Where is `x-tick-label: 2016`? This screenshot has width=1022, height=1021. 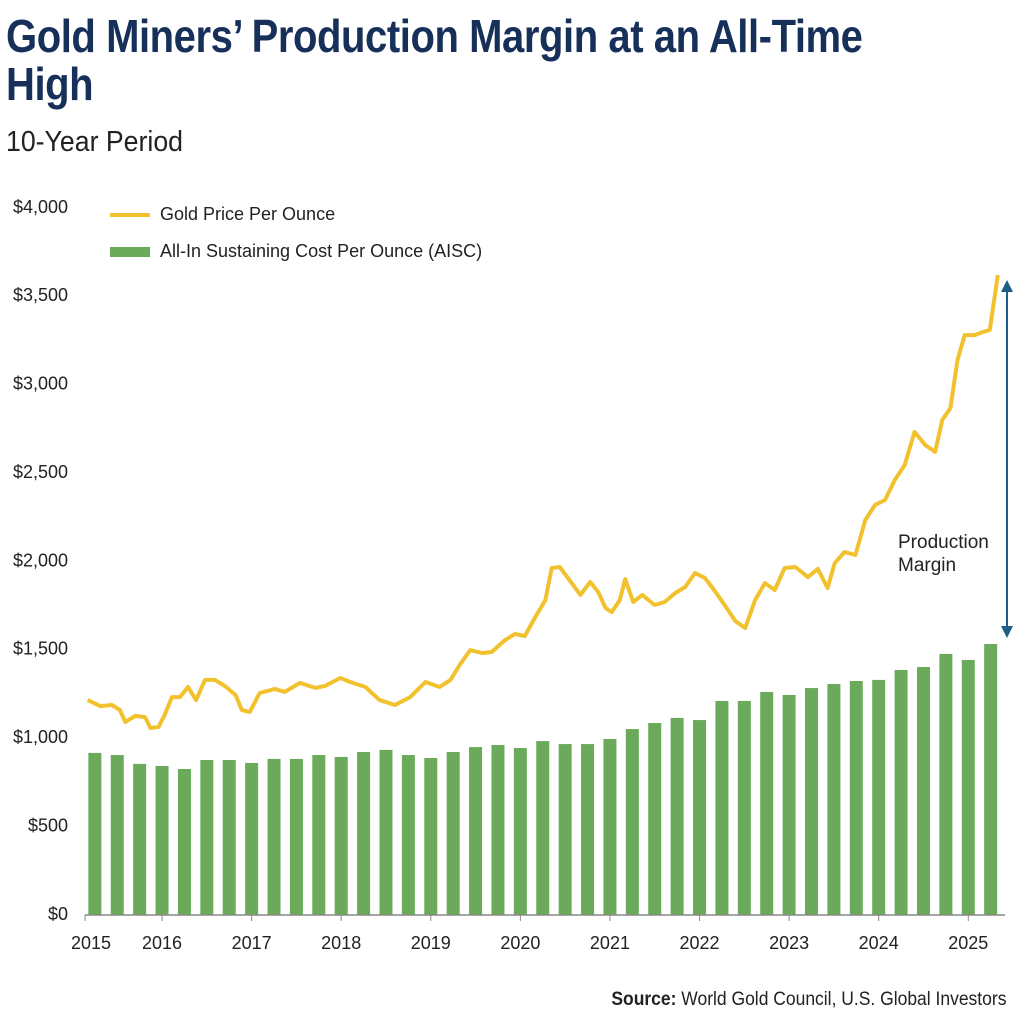 x-tick-label: 2016 is located at coordinates (162, 943).